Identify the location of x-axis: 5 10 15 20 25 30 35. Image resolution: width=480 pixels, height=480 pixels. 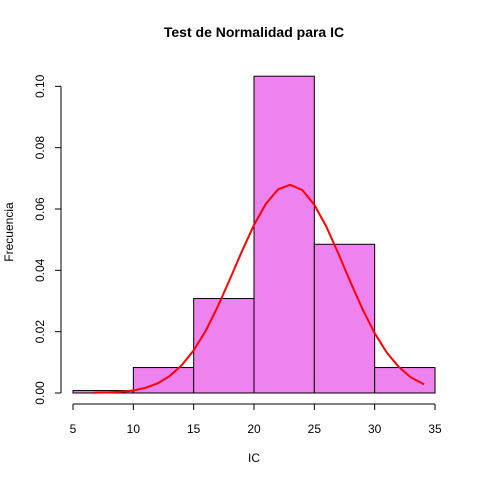
(256, 419).